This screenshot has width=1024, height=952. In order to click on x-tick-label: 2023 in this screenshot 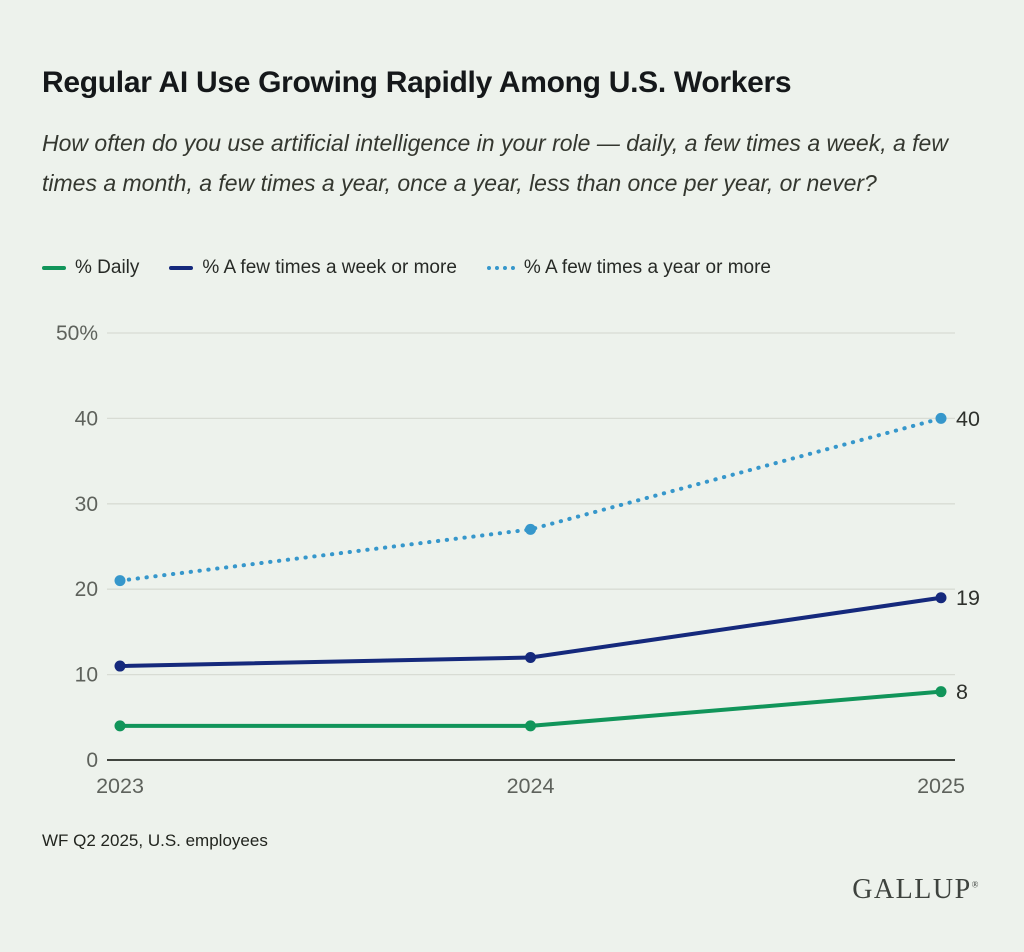, I will do `click(120, 786)`.